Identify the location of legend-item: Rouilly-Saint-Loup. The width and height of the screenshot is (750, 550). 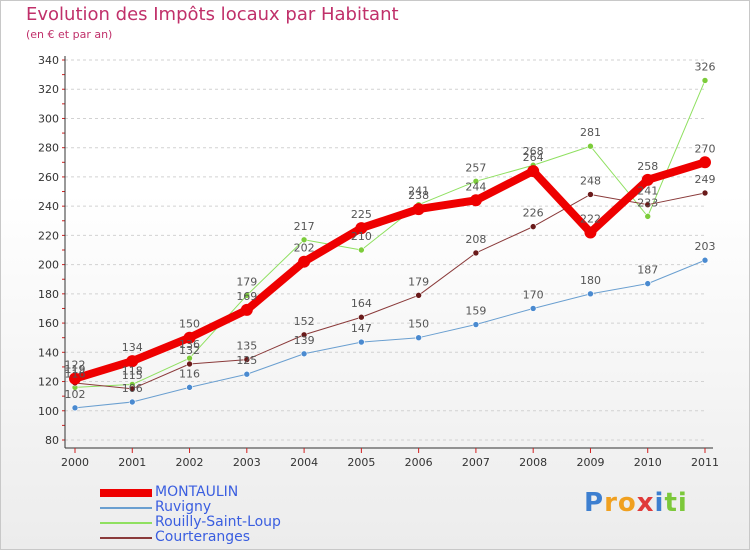
(250, 522).